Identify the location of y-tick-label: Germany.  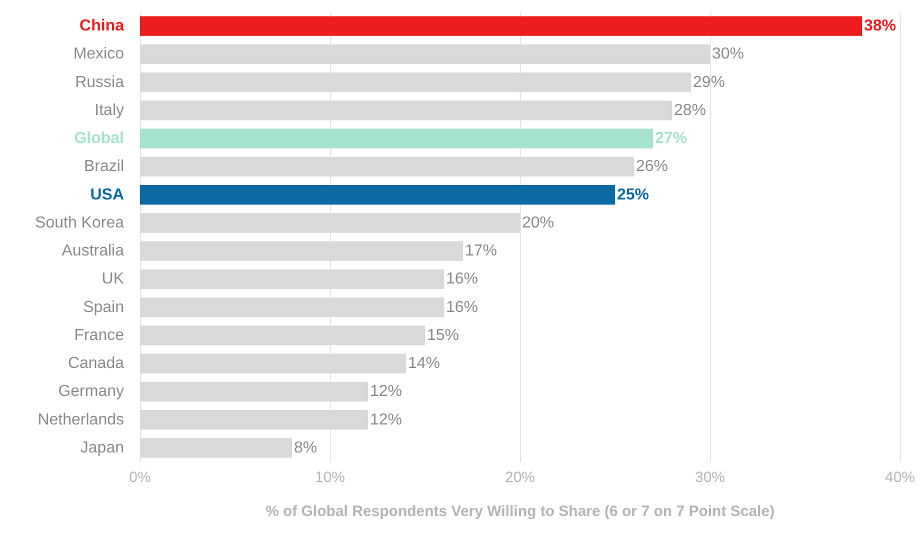
(91, 391).